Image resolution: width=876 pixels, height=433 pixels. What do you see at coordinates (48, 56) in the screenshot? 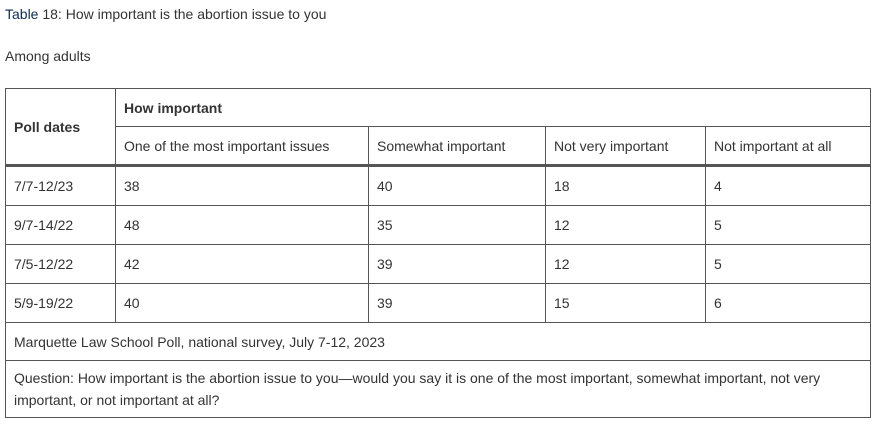
I see `table-subtitle: Among adults` at bounding box center [48, 56].